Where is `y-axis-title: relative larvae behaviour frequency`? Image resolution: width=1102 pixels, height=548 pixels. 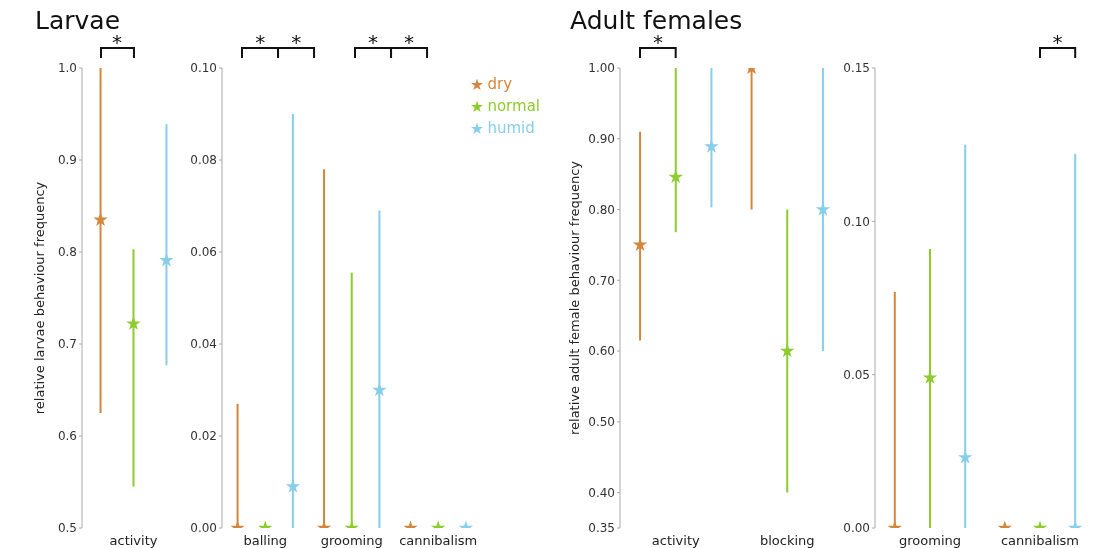 y-axis-title: relative larvae behaviour frequency is located at coordinates (39, 298).